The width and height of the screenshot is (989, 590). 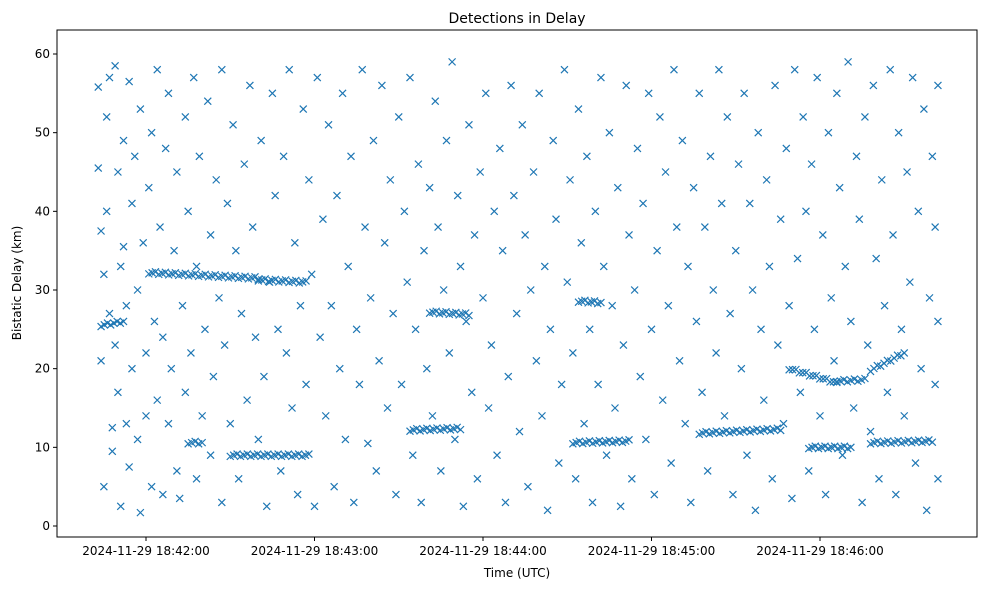 I want to click on chart-title: Detections in Delay, so click(x=516, y=19).